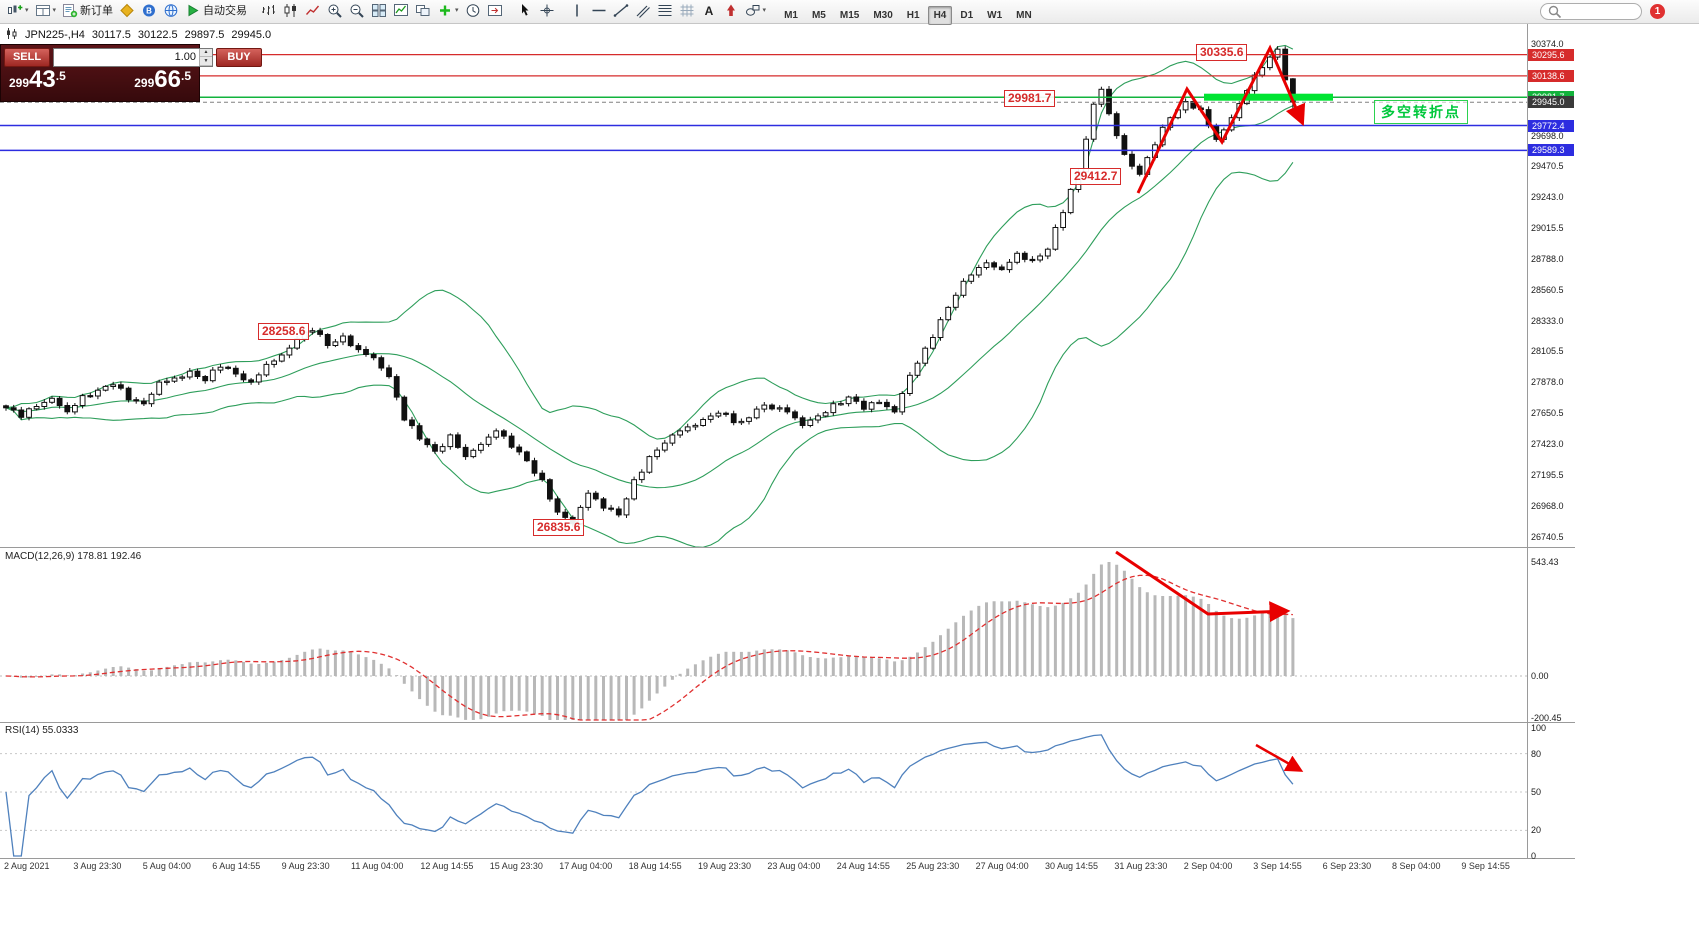 The image size is (1699, 945). Describe the element at coordinates (401, 10) in the screenshot. I see `indicators-button` at that location.